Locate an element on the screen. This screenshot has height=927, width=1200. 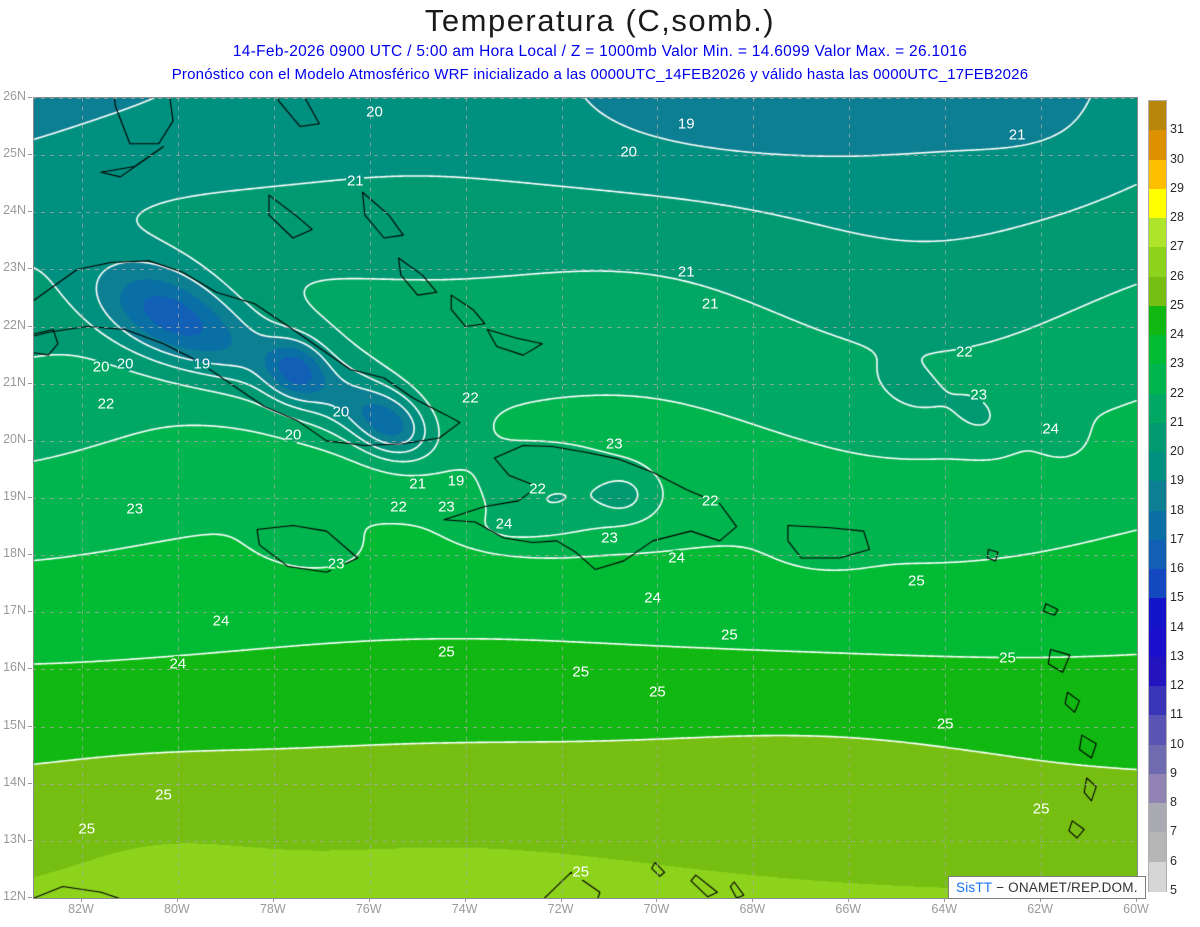
gridline-lat-15N is located at coordinates (585, 727).